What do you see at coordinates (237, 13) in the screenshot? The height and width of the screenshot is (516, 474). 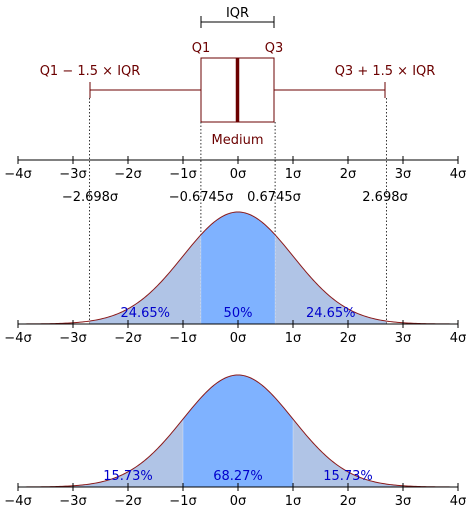 I see `iqr-label: IQR` at bounding box center [237, 13].